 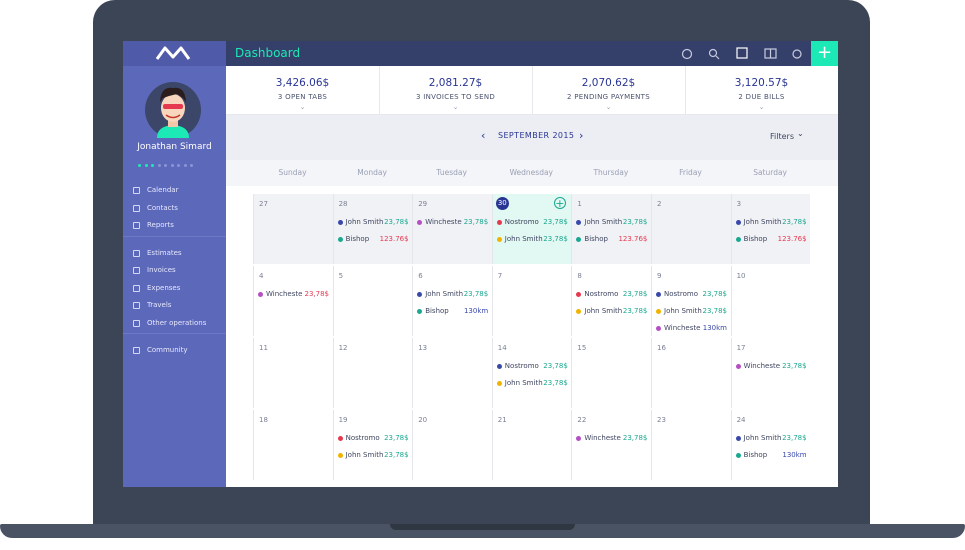 I want to click on chat-icon, so click(x=742, y=53).